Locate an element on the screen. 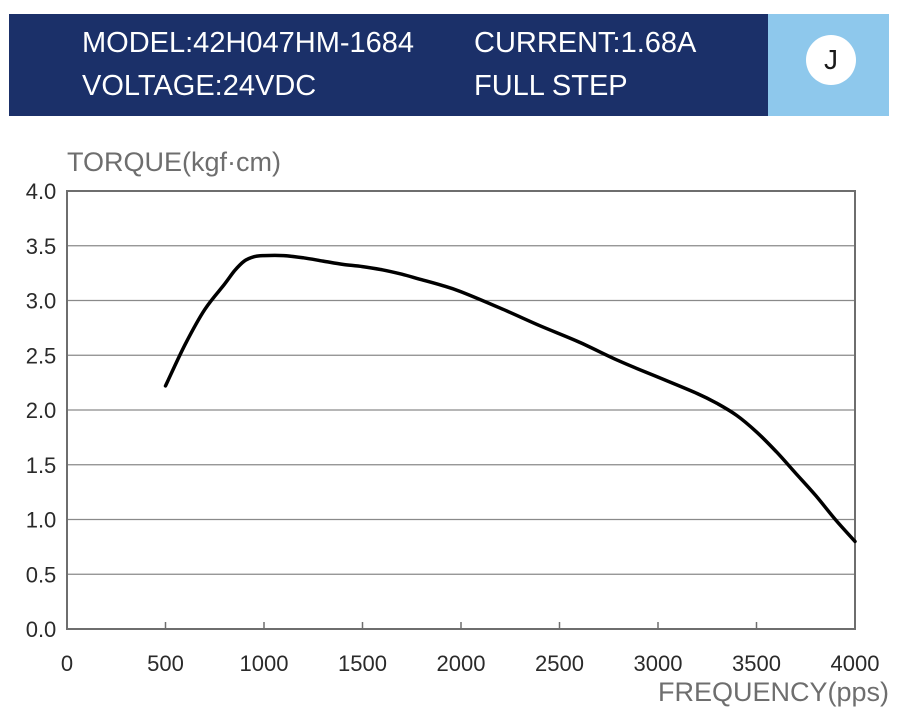 Image resolution: width=912 pixels, height=719 pixels. y-tick-label: 3.5 is located at coordinates (41, 246).